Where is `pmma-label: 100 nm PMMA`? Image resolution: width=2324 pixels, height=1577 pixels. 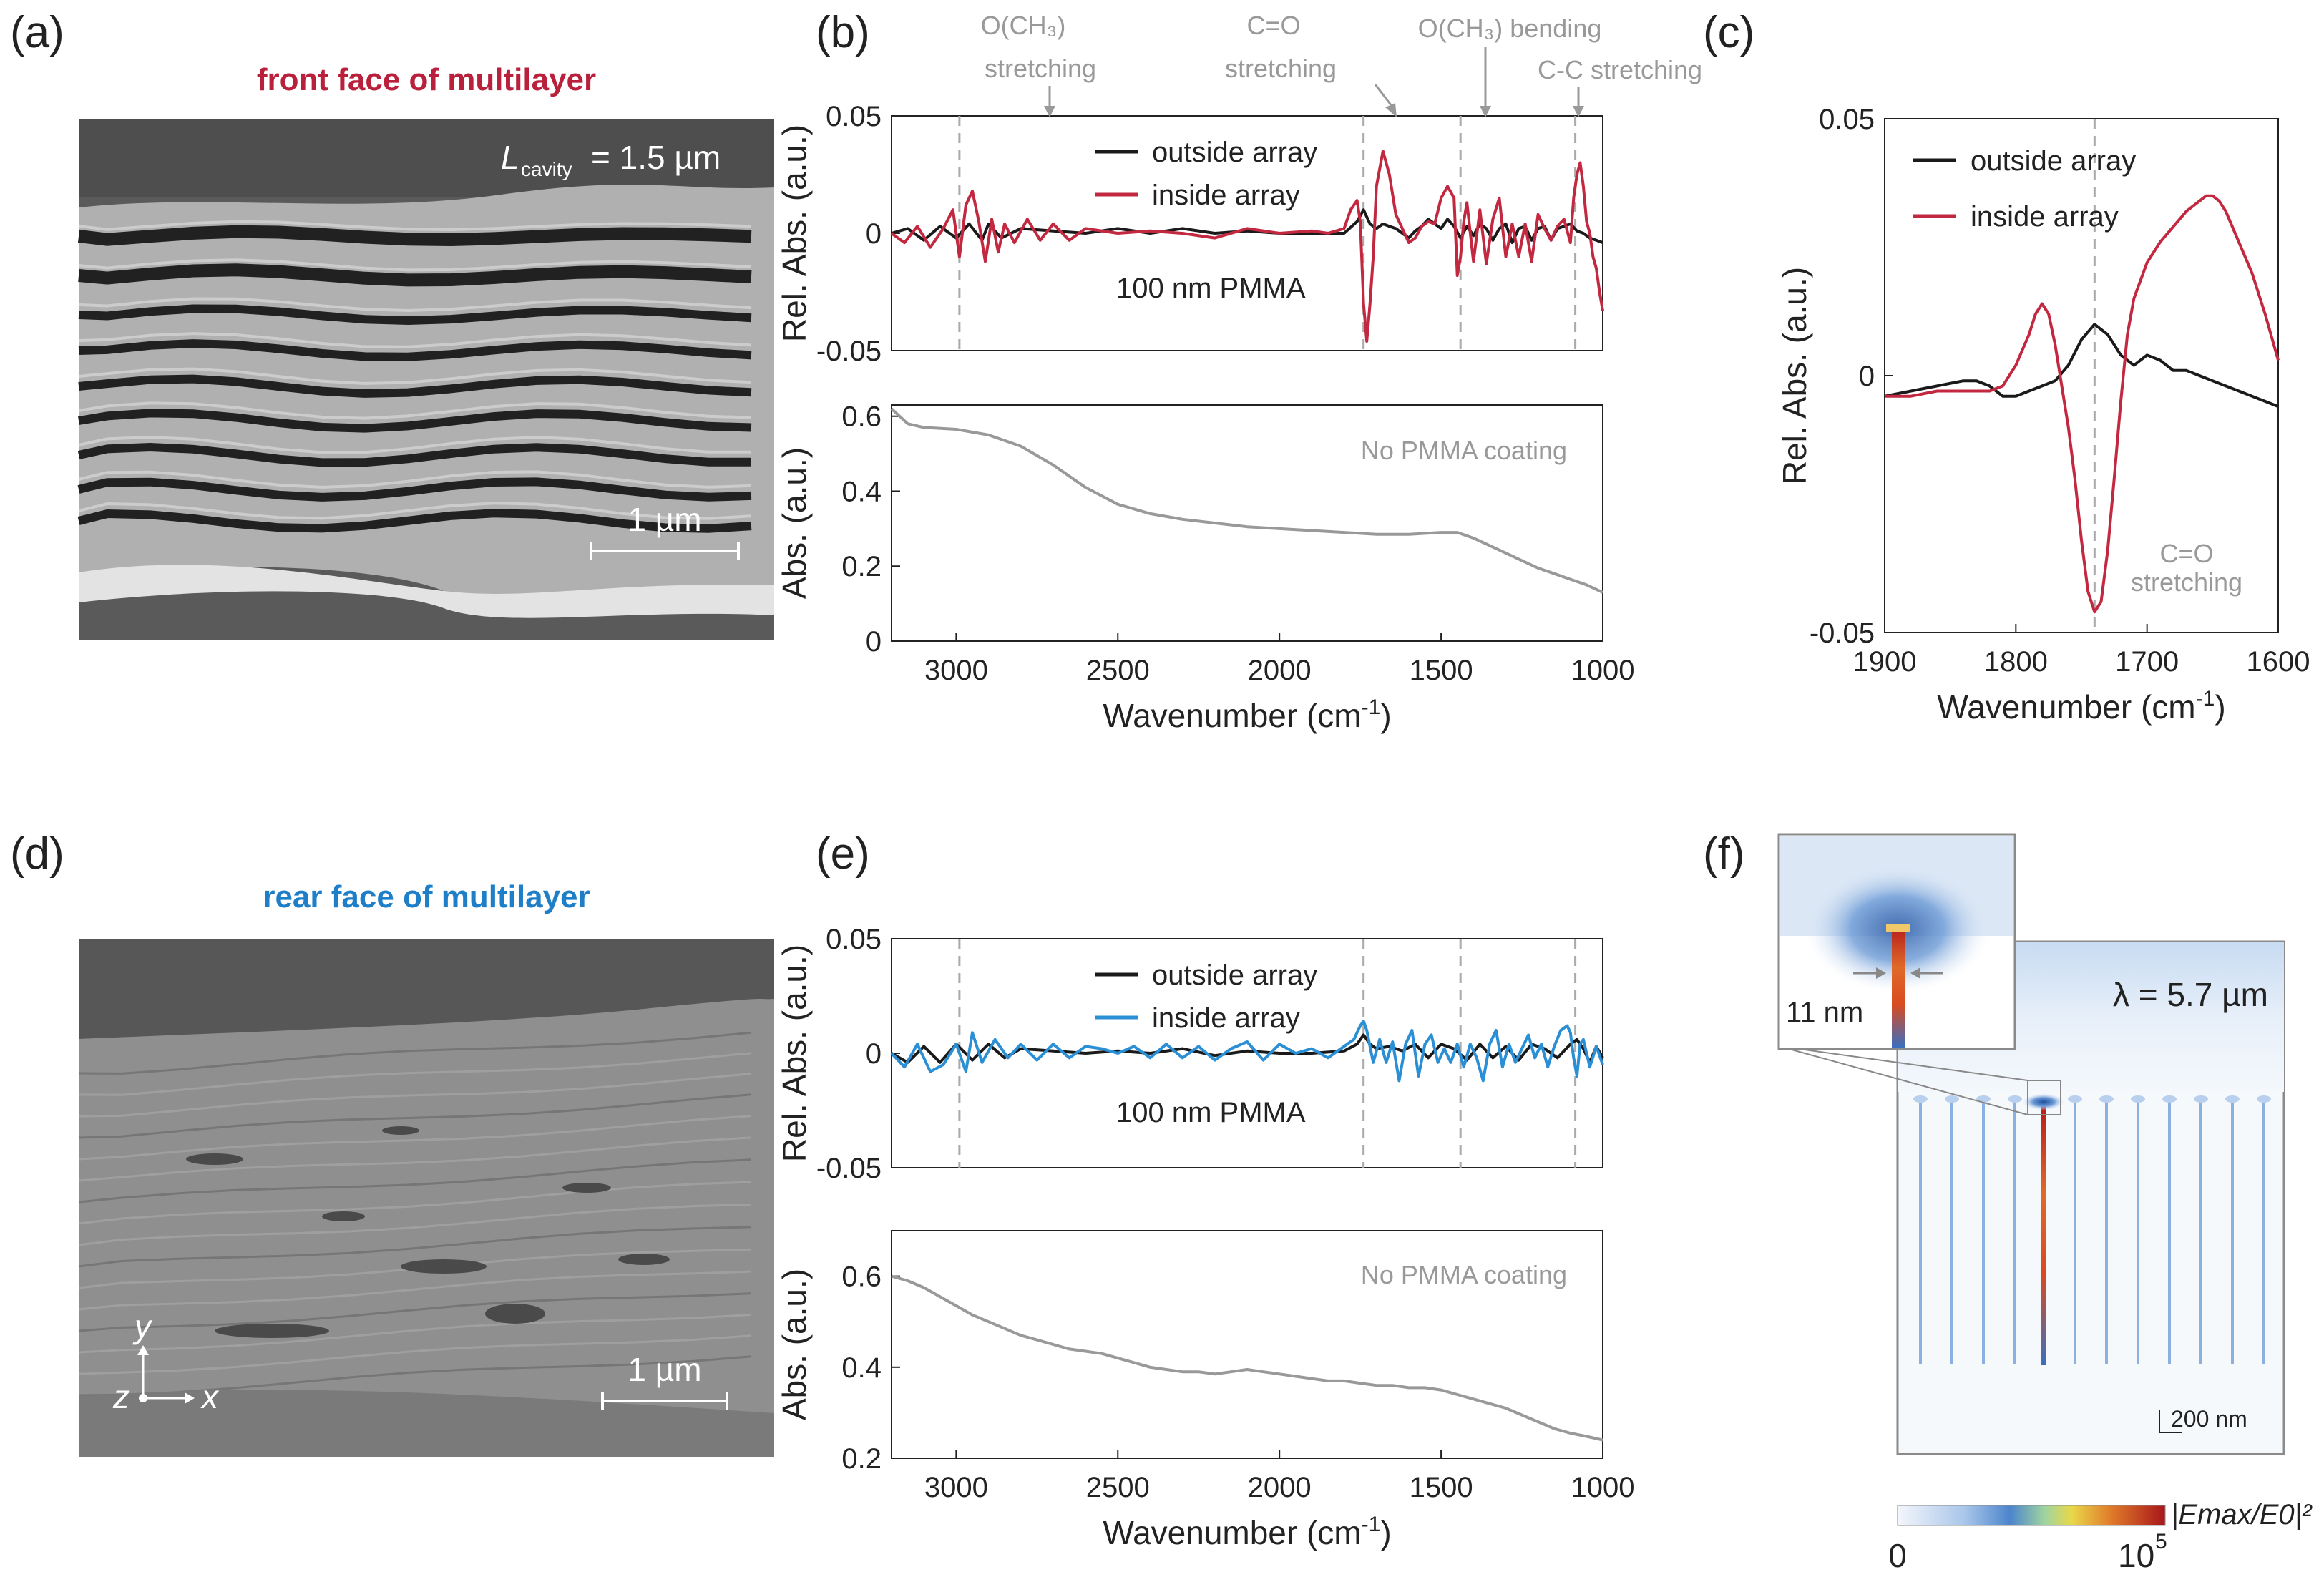 pmma-label: 100 nm PMMA is located at coordinates (1211, 1113).